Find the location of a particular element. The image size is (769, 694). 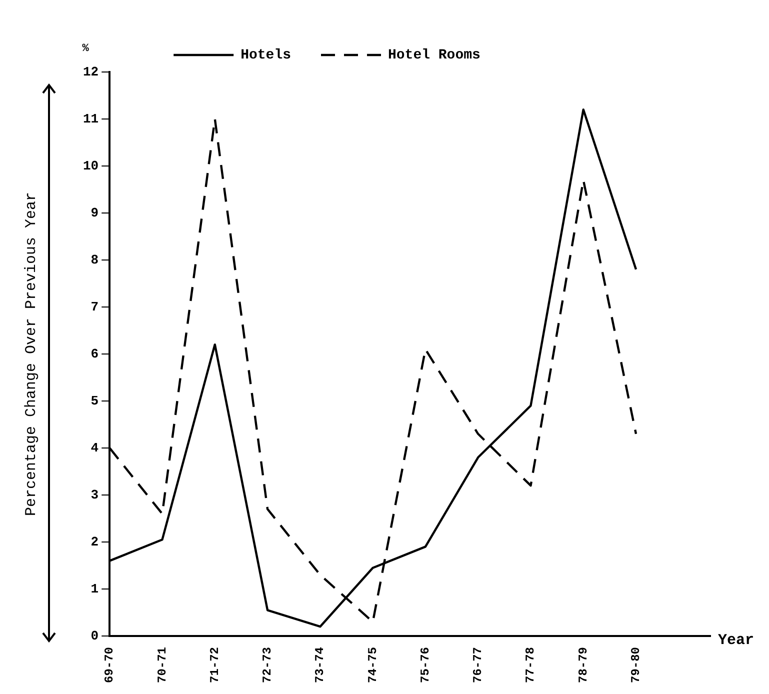

x-tick-label: 69-70 is located at coordinates (109, 665).